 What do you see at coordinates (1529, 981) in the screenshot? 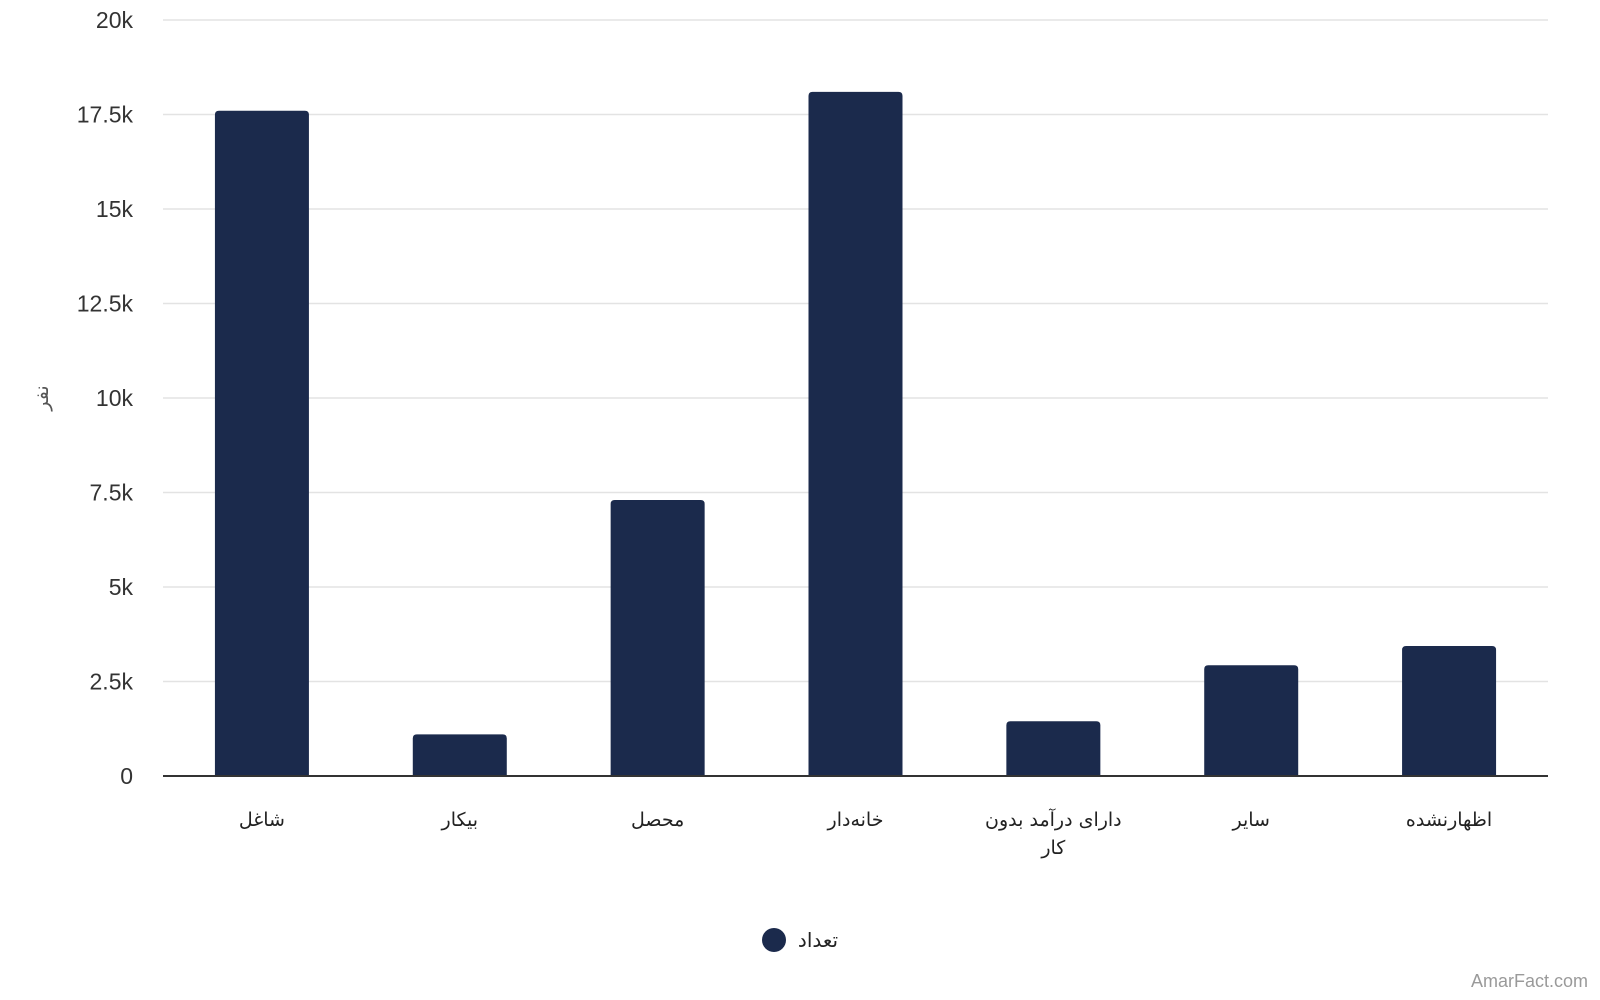
I see `watermark: AmarFact.com` at bounding box center [1529, 981].